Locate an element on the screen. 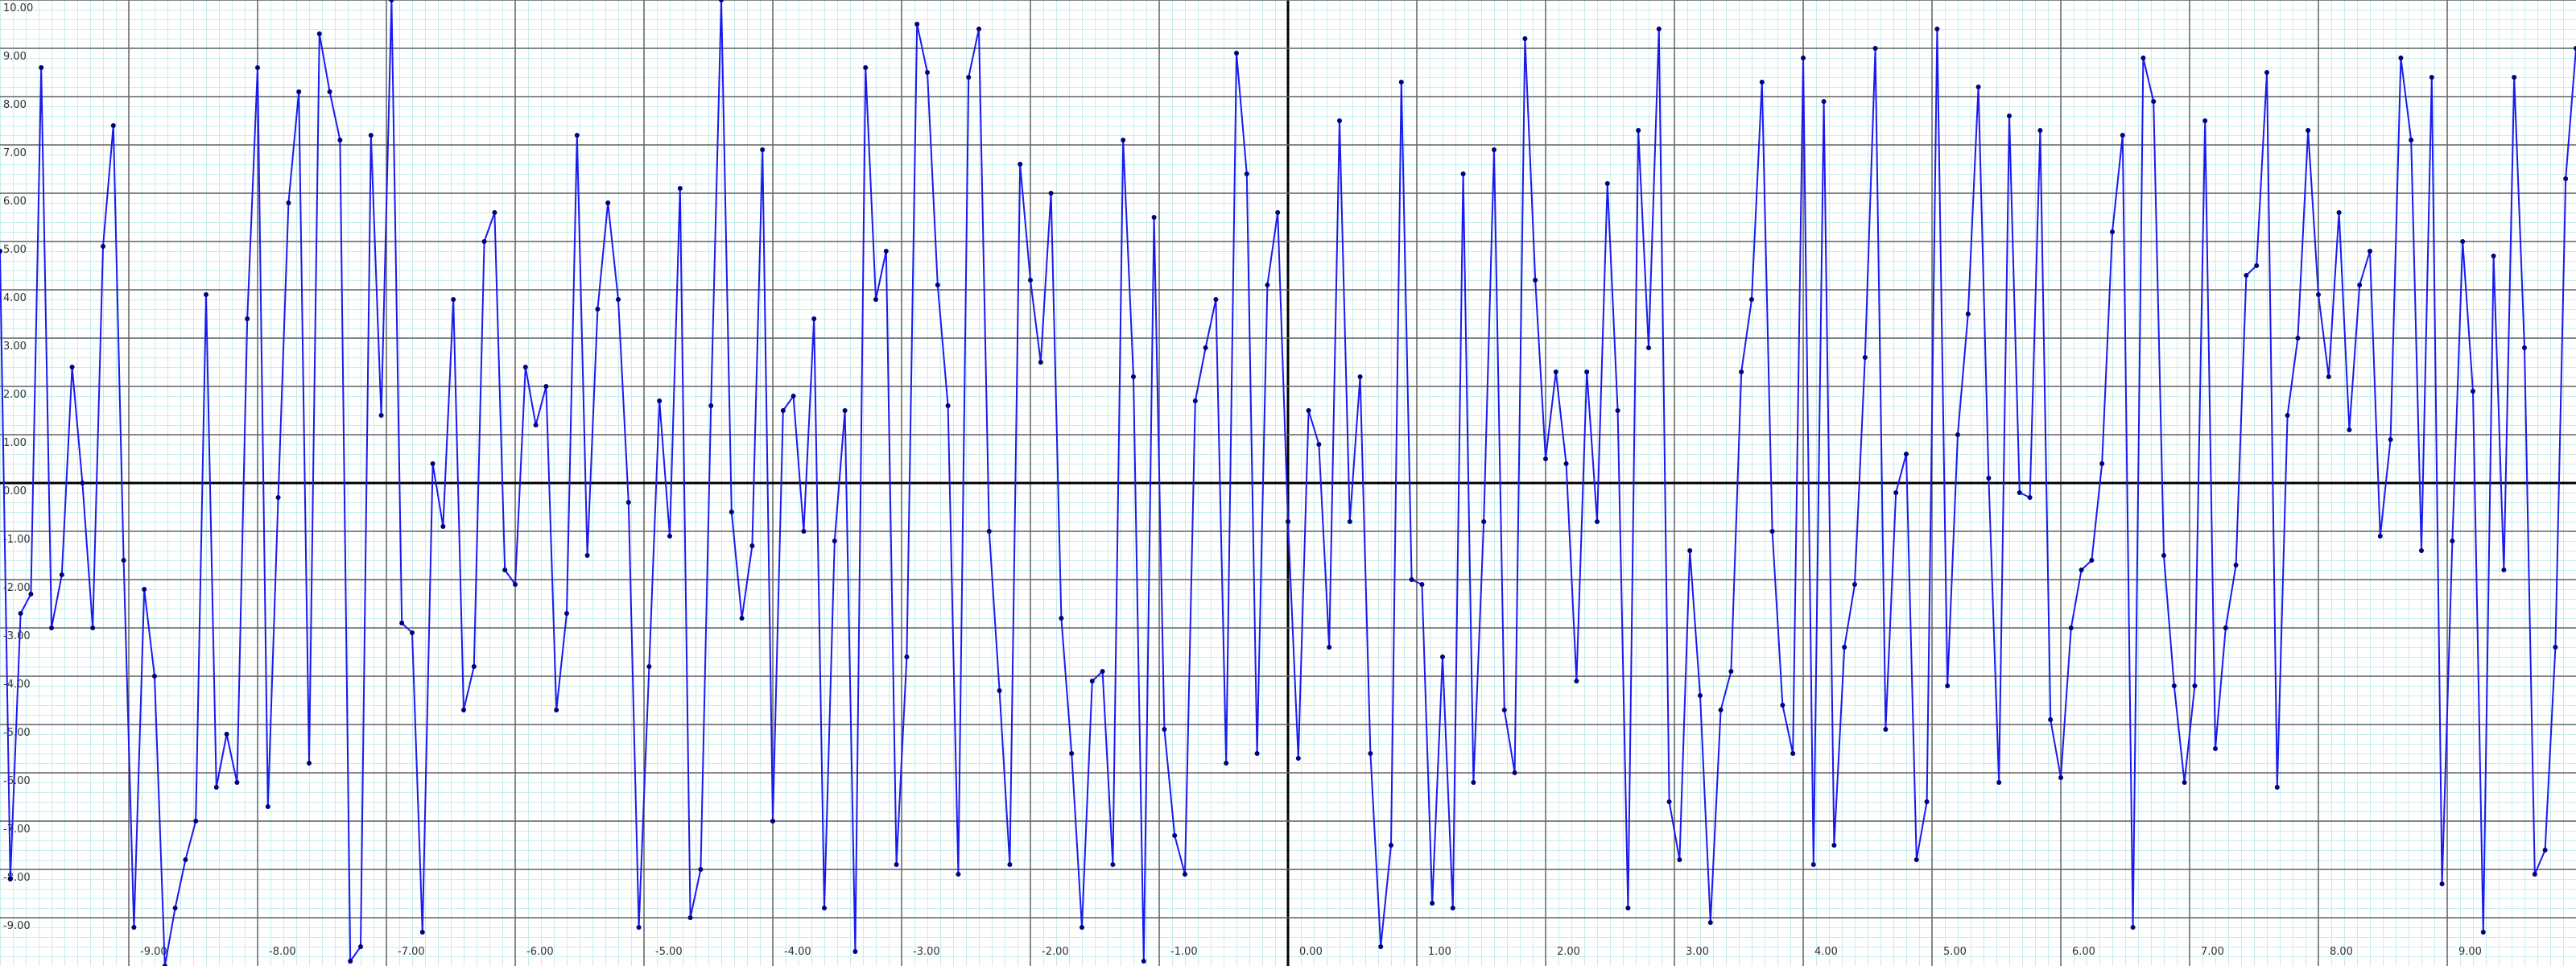 The height and width of the screenshot is (966, 2576). y-tick-label: 4.00 is located at coordinates (15, 298).